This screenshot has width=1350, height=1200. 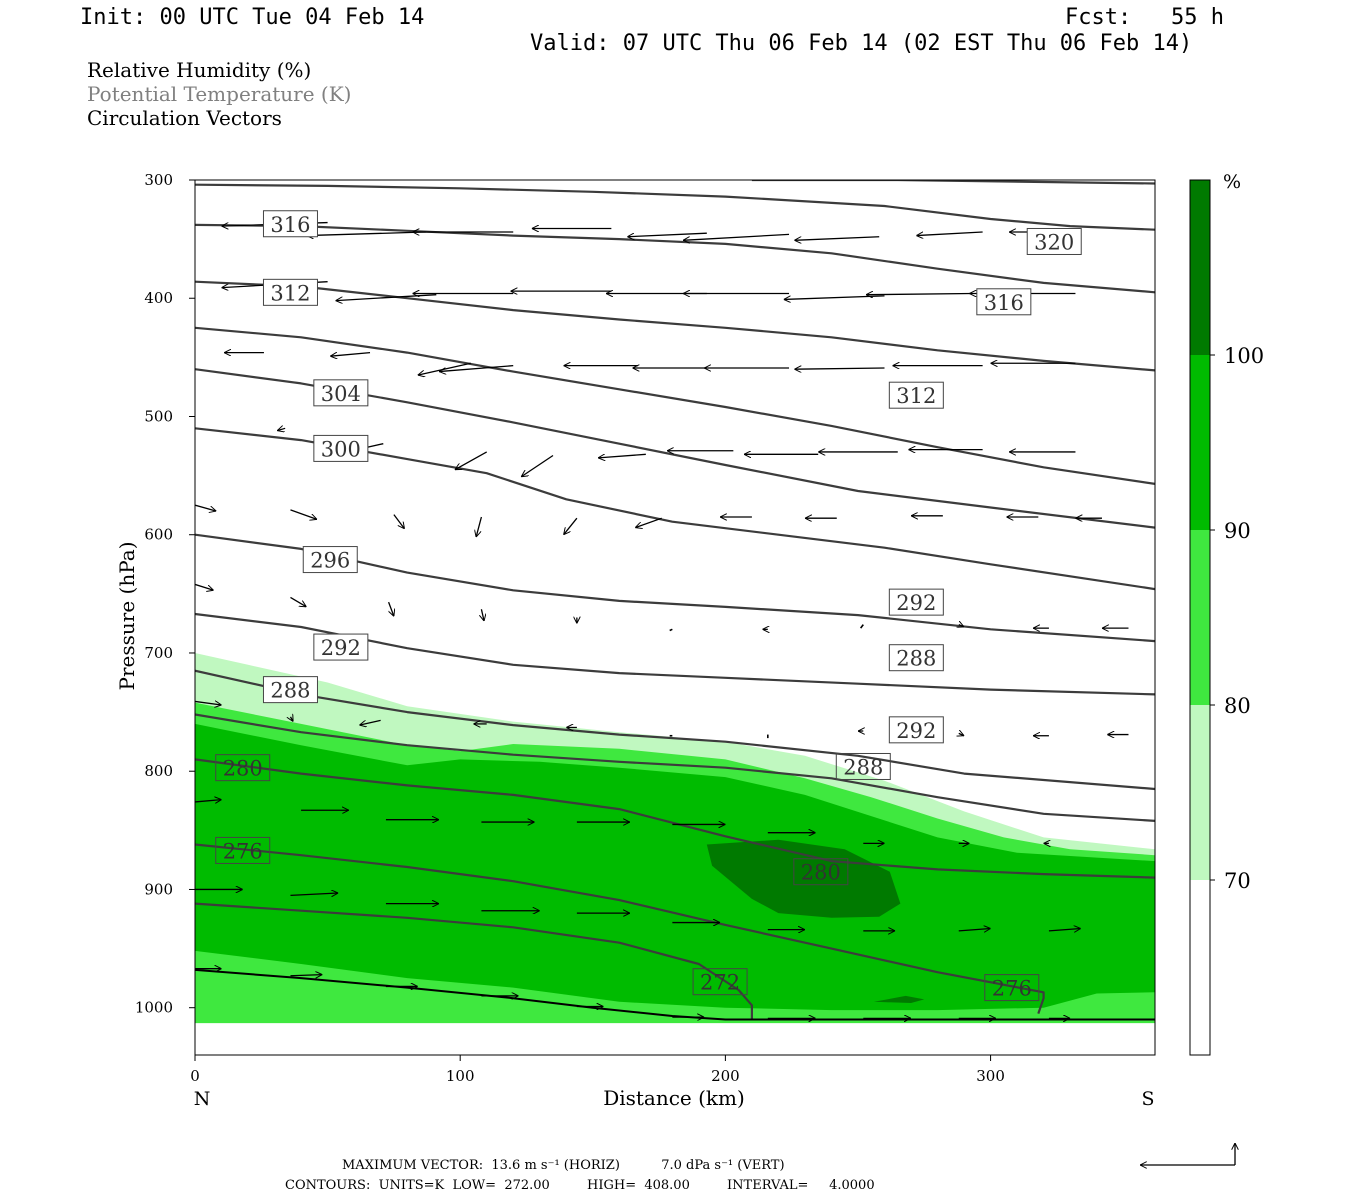 What do you see at coordinates (1237, 881) in the screenshot?
I see `colorbar-label-70: 70` at bounding box center [1237, 881].